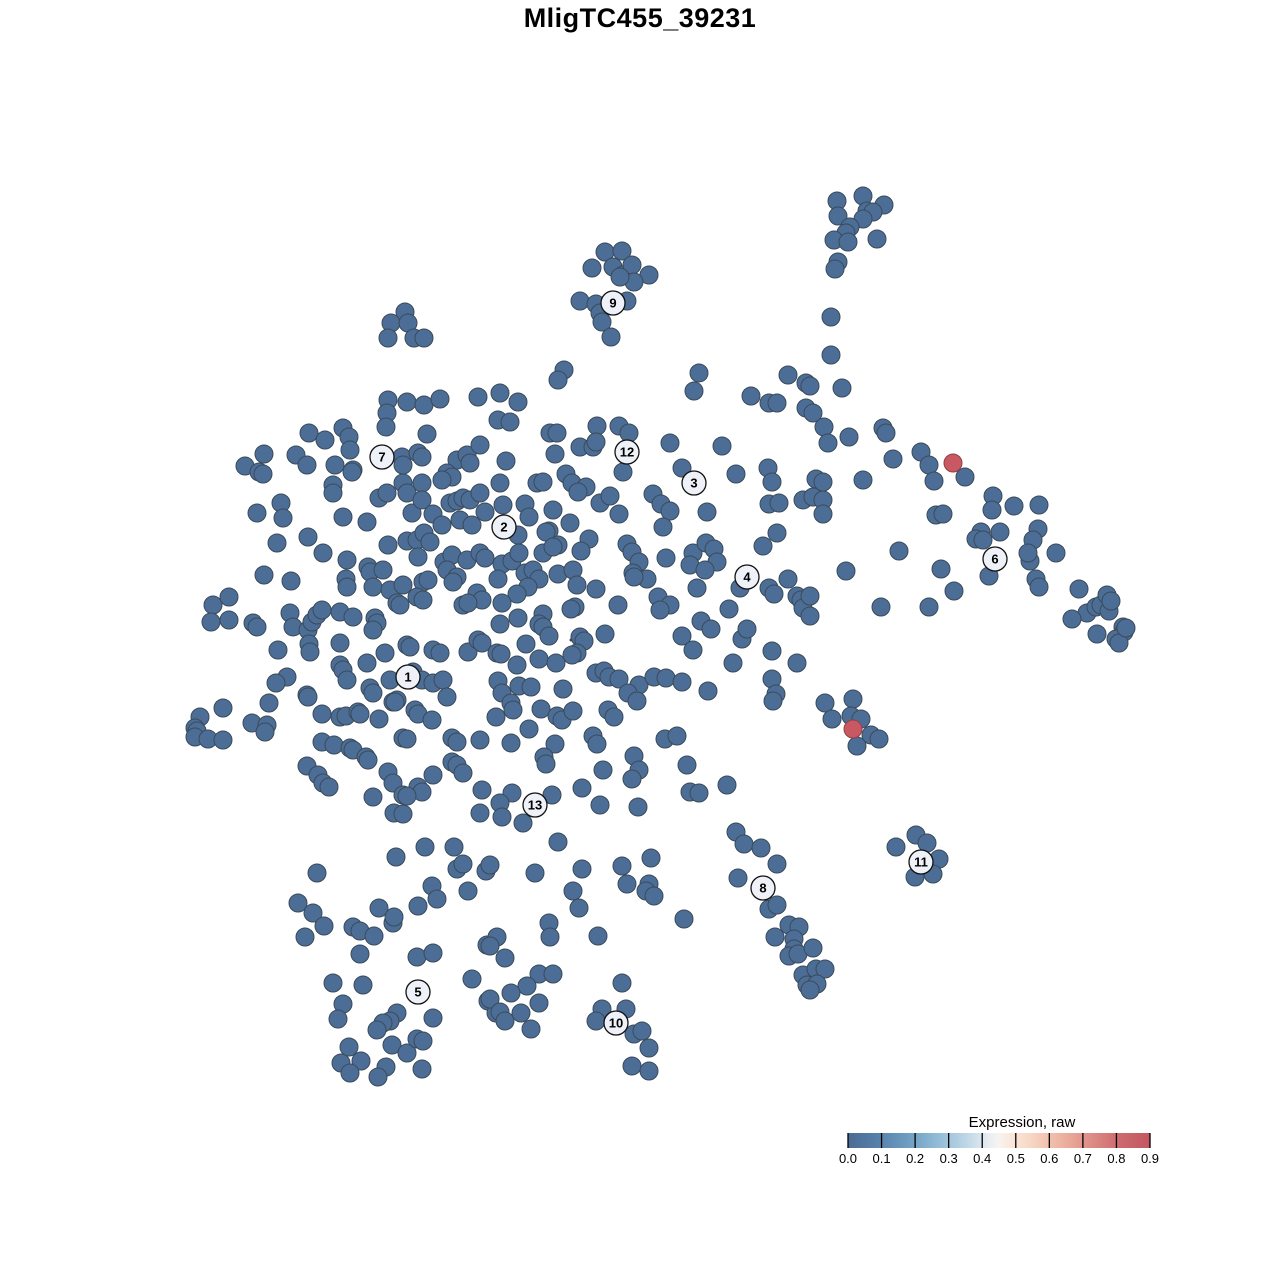  I want to click on legend-tick-label: 0.1, so click(882, 1158).